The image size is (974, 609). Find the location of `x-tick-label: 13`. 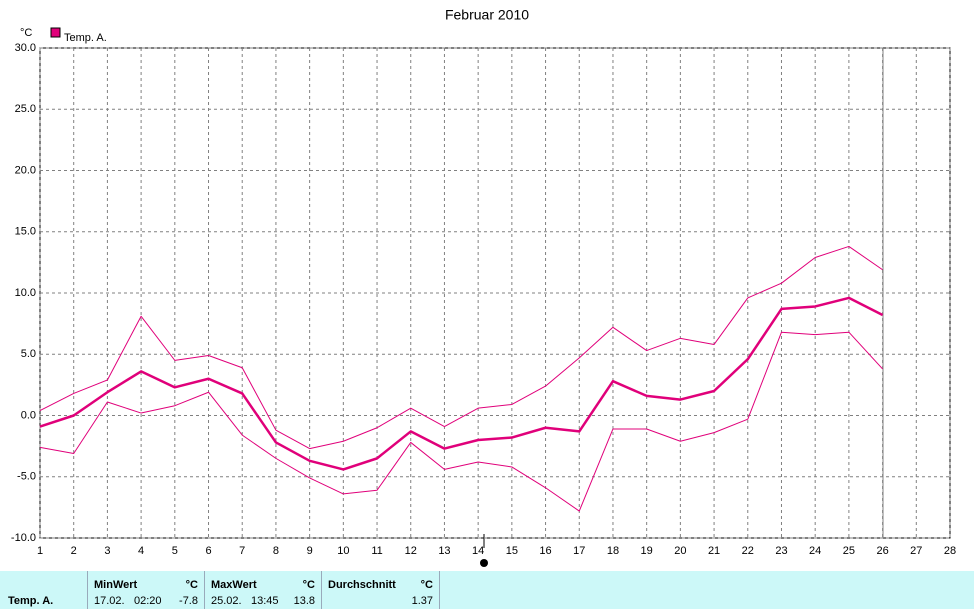

x-tick-label: 13 is located at coordinates (444, 551).